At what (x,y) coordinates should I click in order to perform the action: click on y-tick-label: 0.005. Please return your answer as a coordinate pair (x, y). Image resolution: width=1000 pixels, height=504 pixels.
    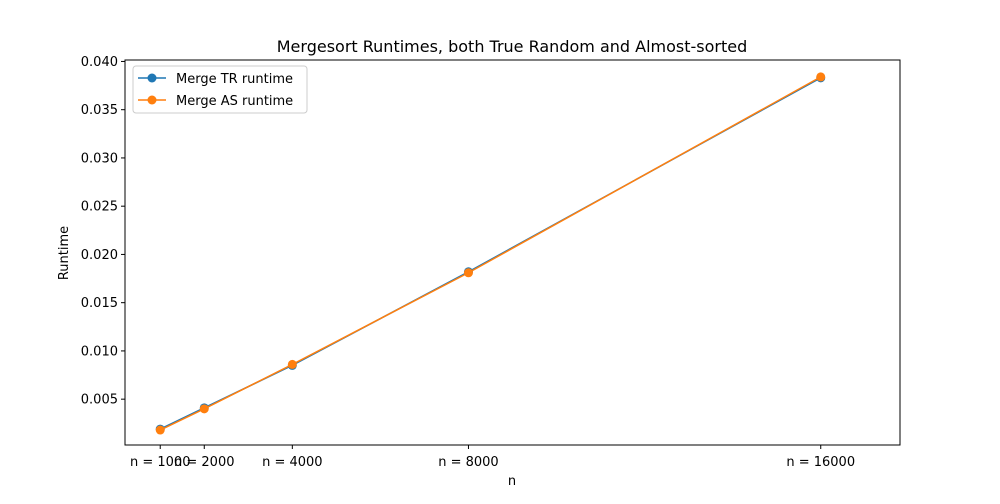
    Looking at the image, I should click on (99, 400).